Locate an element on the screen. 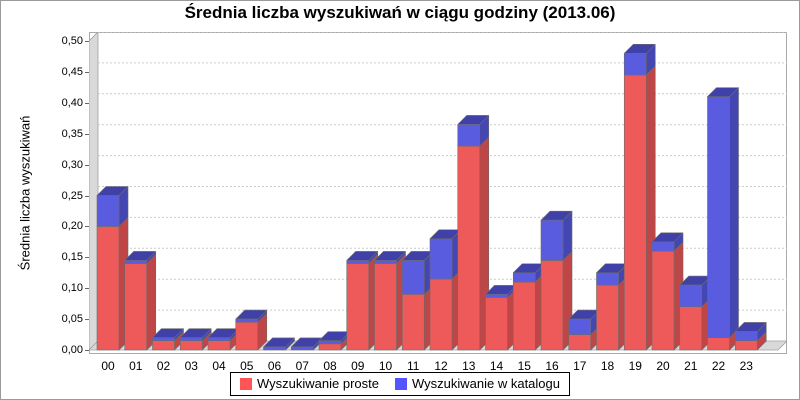 This screenshot has height=400, width=800. y-tick-label: 0,05 is located at coordinates (72, 319).